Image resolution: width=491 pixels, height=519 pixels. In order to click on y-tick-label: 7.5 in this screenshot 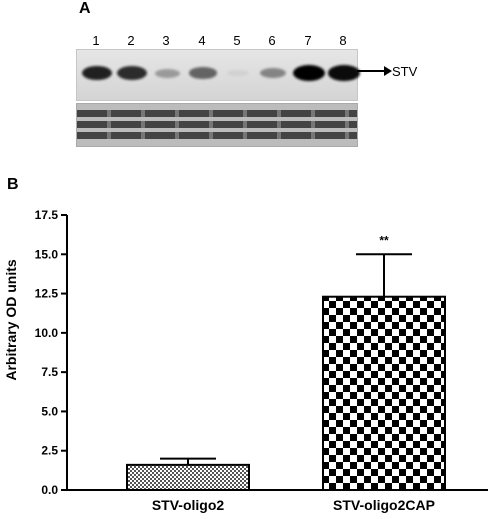, I will do `click(49, 372)`.